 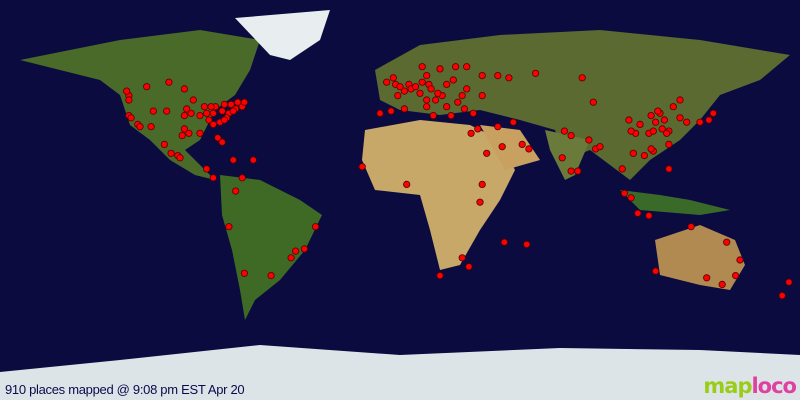 What do you see at coordinates (750, 386) in the screenshot?
I see `maploco-logo: maploco` at bounding box center [750, 386].